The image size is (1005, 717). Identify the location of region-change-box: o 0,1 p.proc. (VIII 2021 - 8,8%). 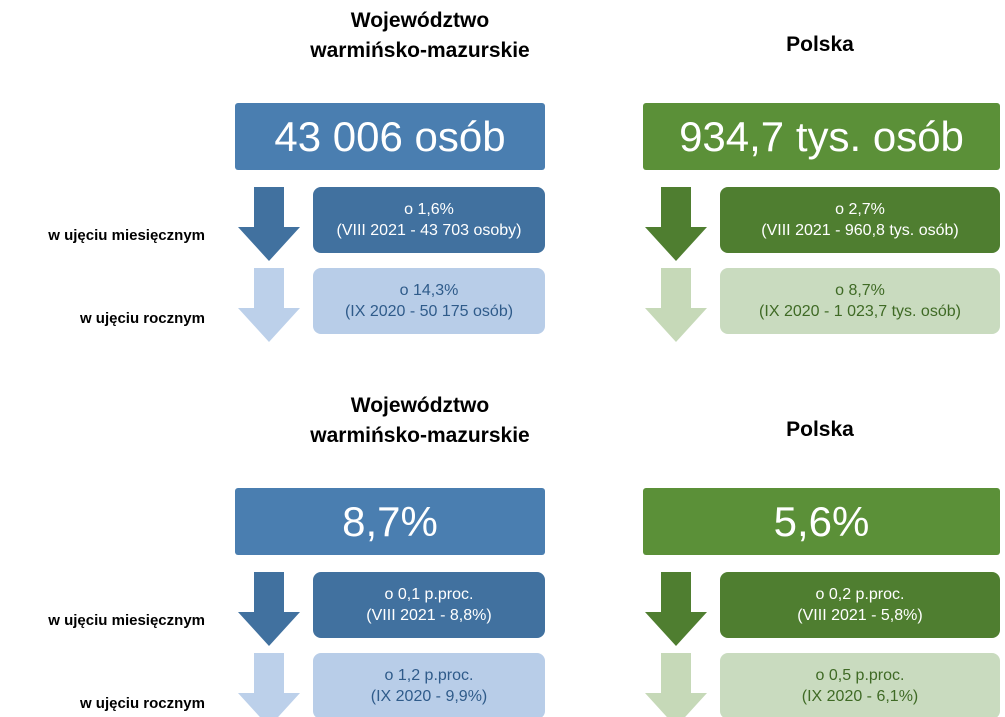
(429, 605).